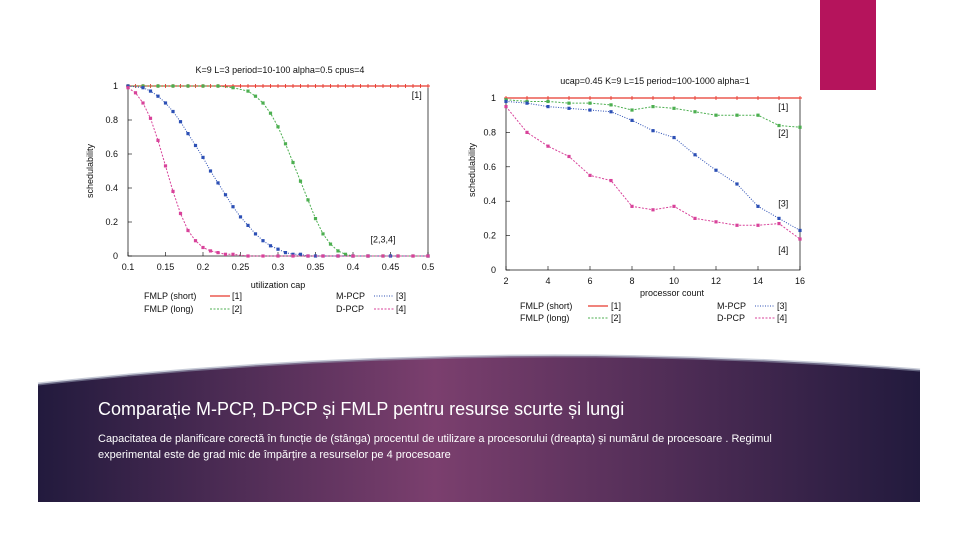 This screenshot has width=960, height=540. Describe the element at coordinates (783, 178) in the screenshot. I see `annotations: [1] [2] [3] [4]` at that location.